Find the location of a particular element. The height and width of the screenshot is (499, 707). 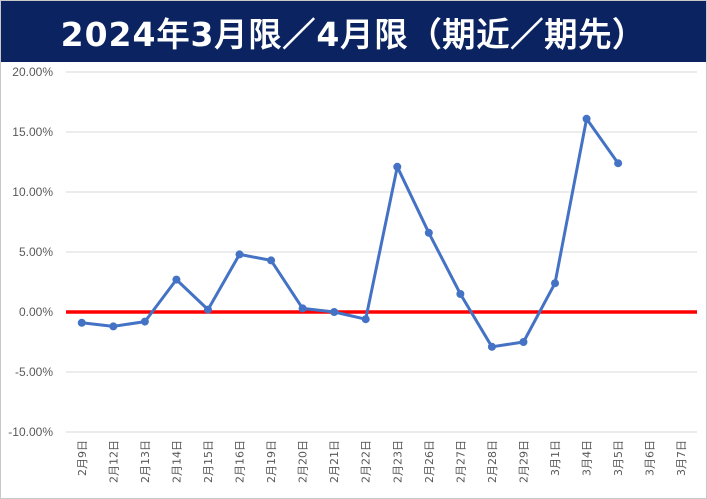

y-tick-label: 10.00% is located at coordinates (32, 192).